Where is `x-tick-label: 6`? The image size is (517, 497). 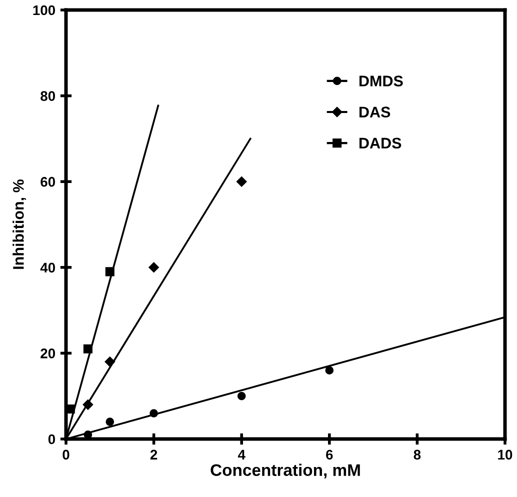 x-tick-label: 6 is located at coordinates (329, 455).